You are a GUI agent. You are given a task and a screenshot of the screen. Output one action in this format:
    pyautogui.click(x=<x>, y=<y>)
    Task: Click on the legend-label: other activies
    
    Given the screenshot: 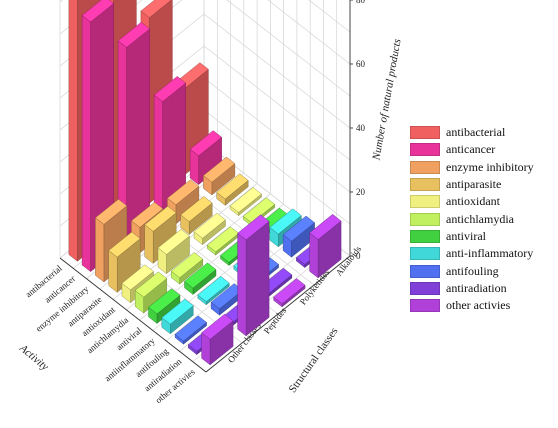 What is the action you would take?
    pyautogui.click(x=478, y=305)
    